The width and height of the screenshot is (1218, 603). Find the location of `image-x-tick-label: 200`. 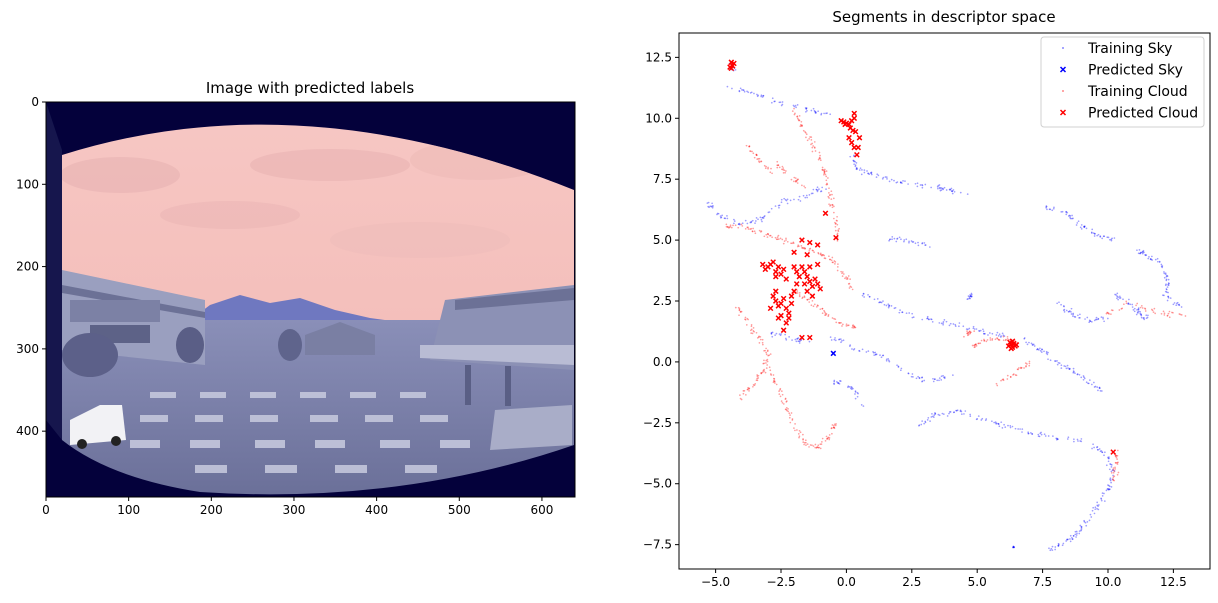

image-x-tick-label: 200 is located at coordinates (211, 510).